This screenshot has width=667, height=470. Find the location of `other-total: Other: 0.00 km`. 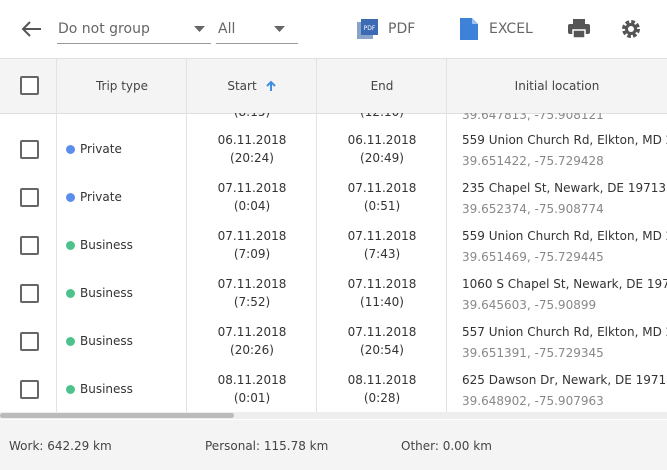

other-total: Other: 0.00 km is located at coordinates (446, 446).